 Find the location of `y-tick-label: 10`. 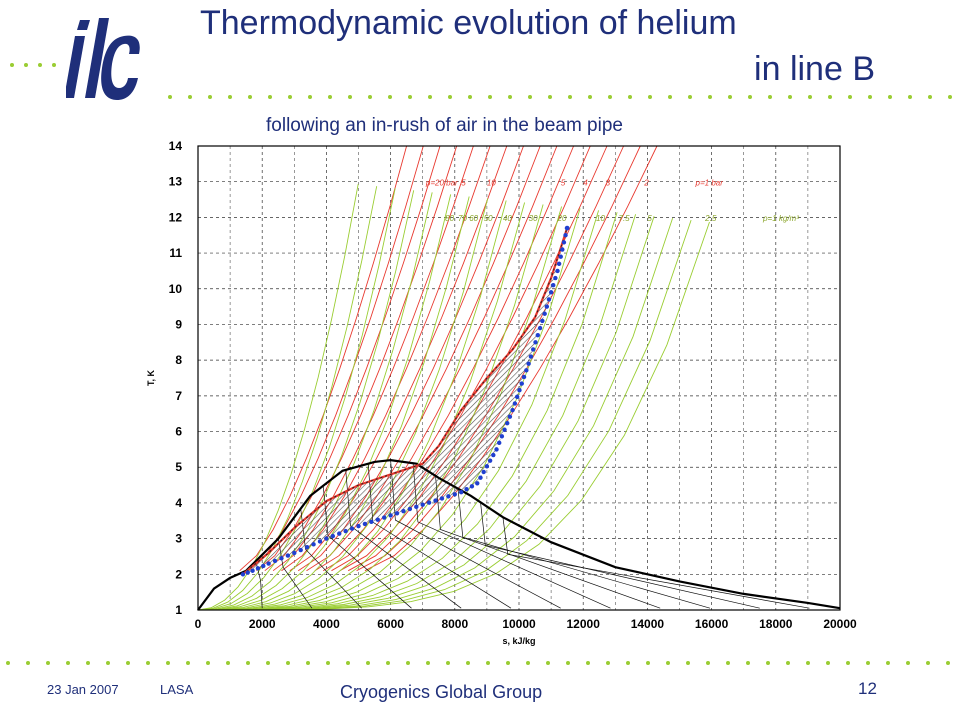

y-tick-label: 10 is located at coordinates (176, 289).